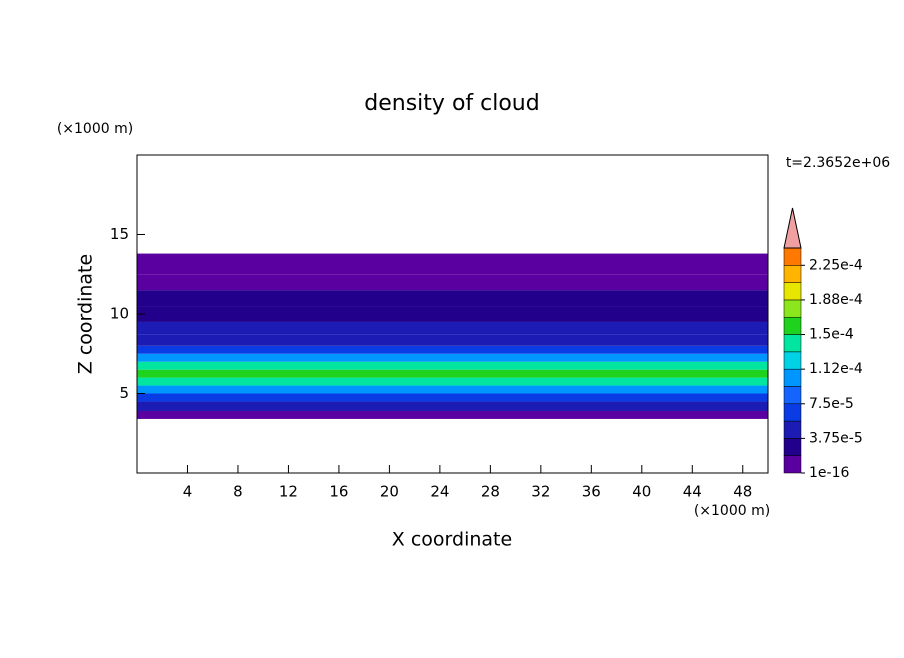  What do you see at coordinates (829, 473) in the screenshot?
I see `colorbar-label: 1e-16` at bounding box center [829, 473].